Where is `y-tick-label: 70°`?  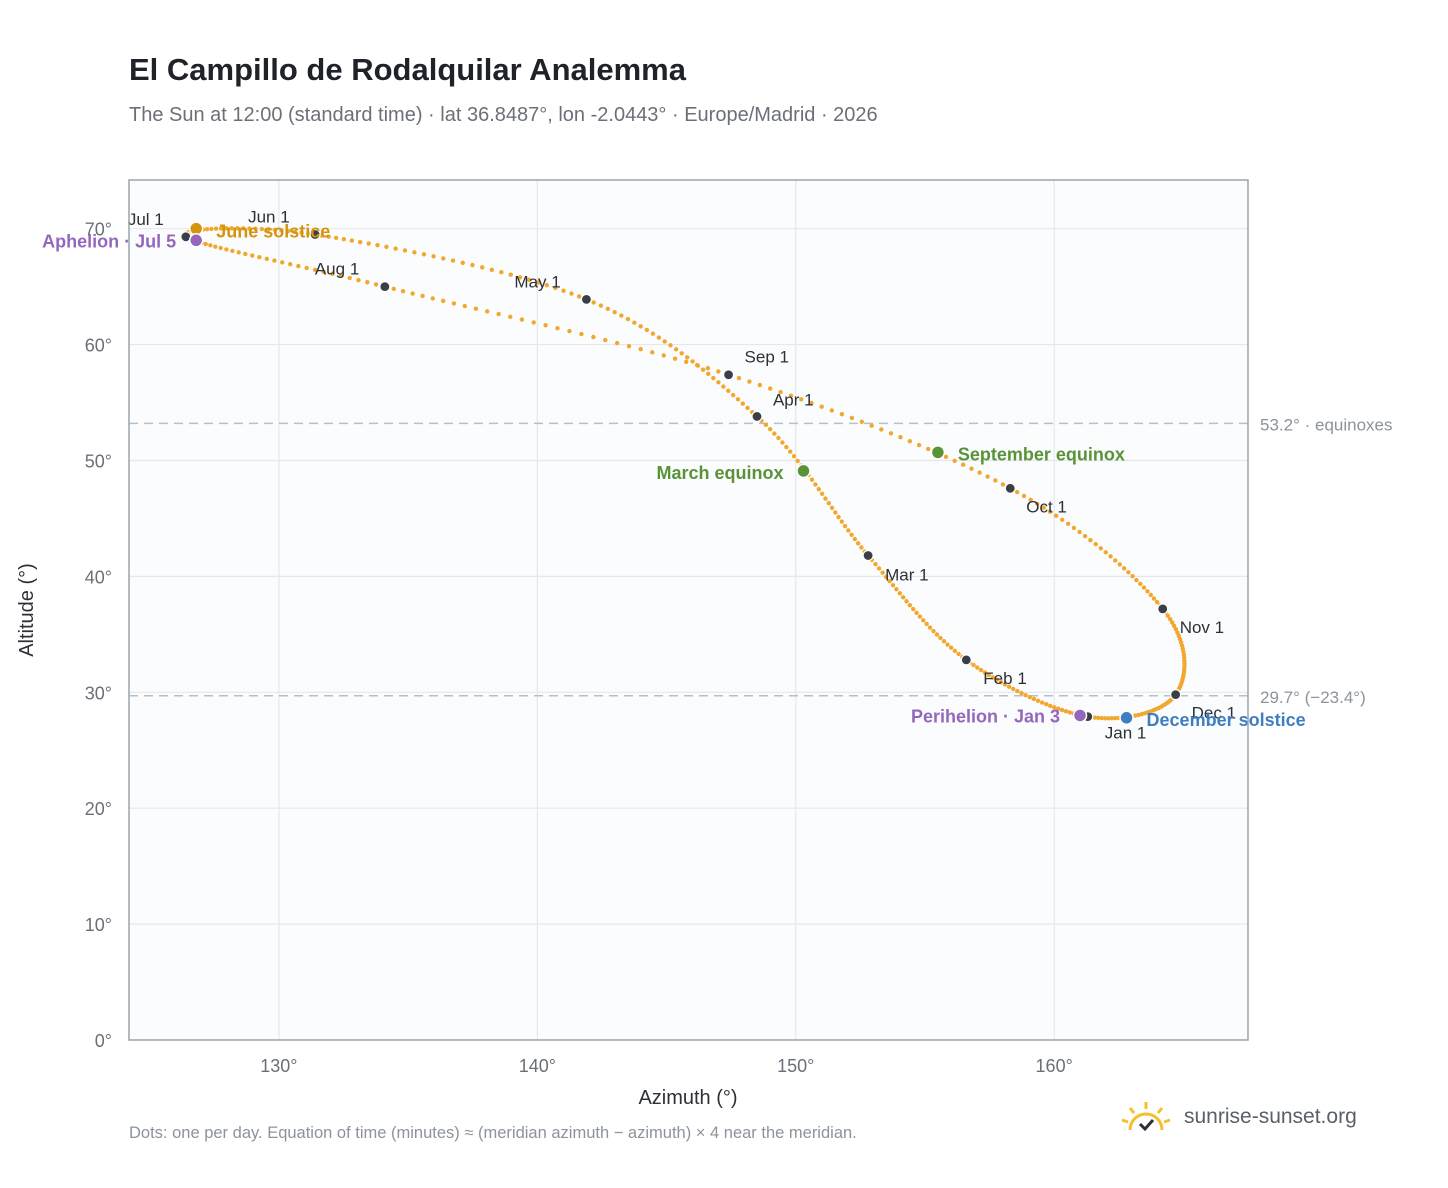
y-tick-label: 70° is located at coordinates (98, 230).